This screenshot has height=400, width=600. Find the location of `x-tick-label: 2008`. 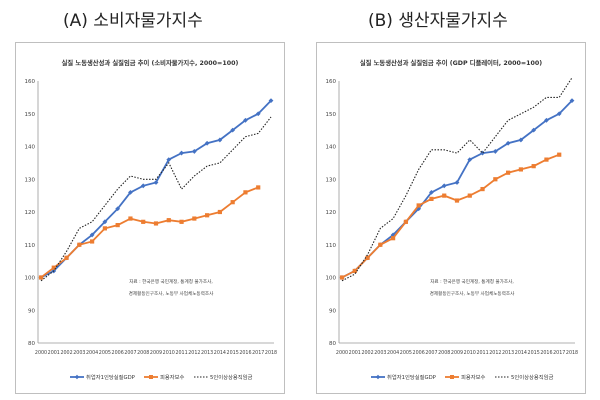

x-tick-label: 2008 is located at coordinates (444, 353).